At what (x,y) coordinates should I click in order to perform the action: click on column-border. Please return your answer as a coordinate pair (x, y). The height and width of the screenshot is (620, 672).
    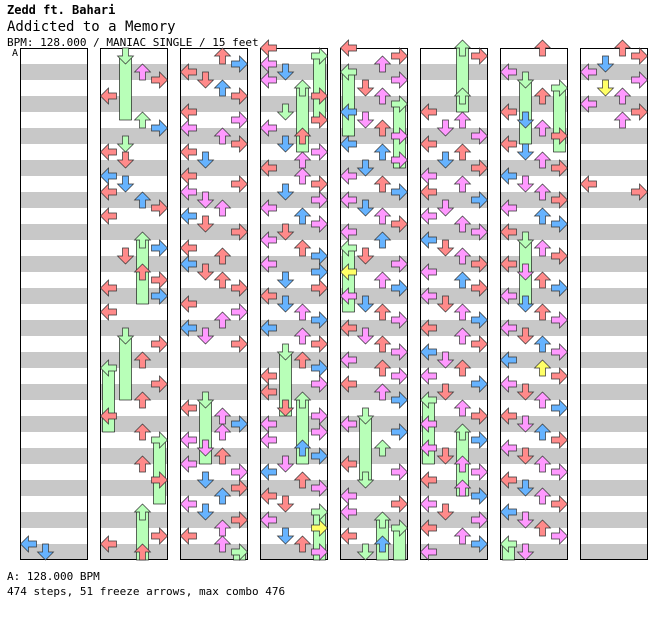
    Looking at the image, I should click on (534, 304).